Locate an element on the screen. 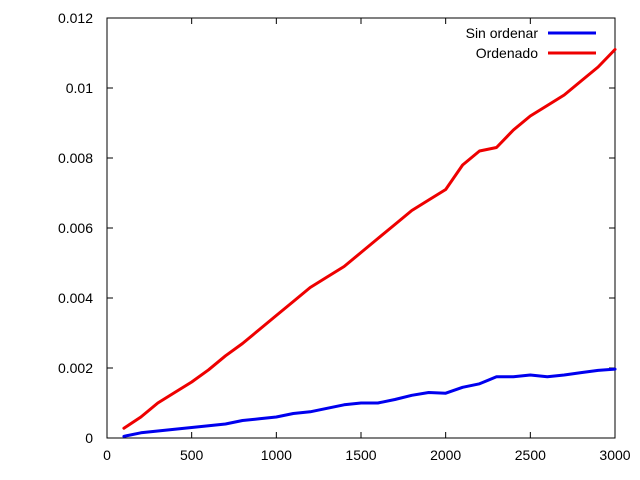 The height and width of the screenshot is (480, 640). x-tick-label: 2500 is located at coordinates (530, 455).